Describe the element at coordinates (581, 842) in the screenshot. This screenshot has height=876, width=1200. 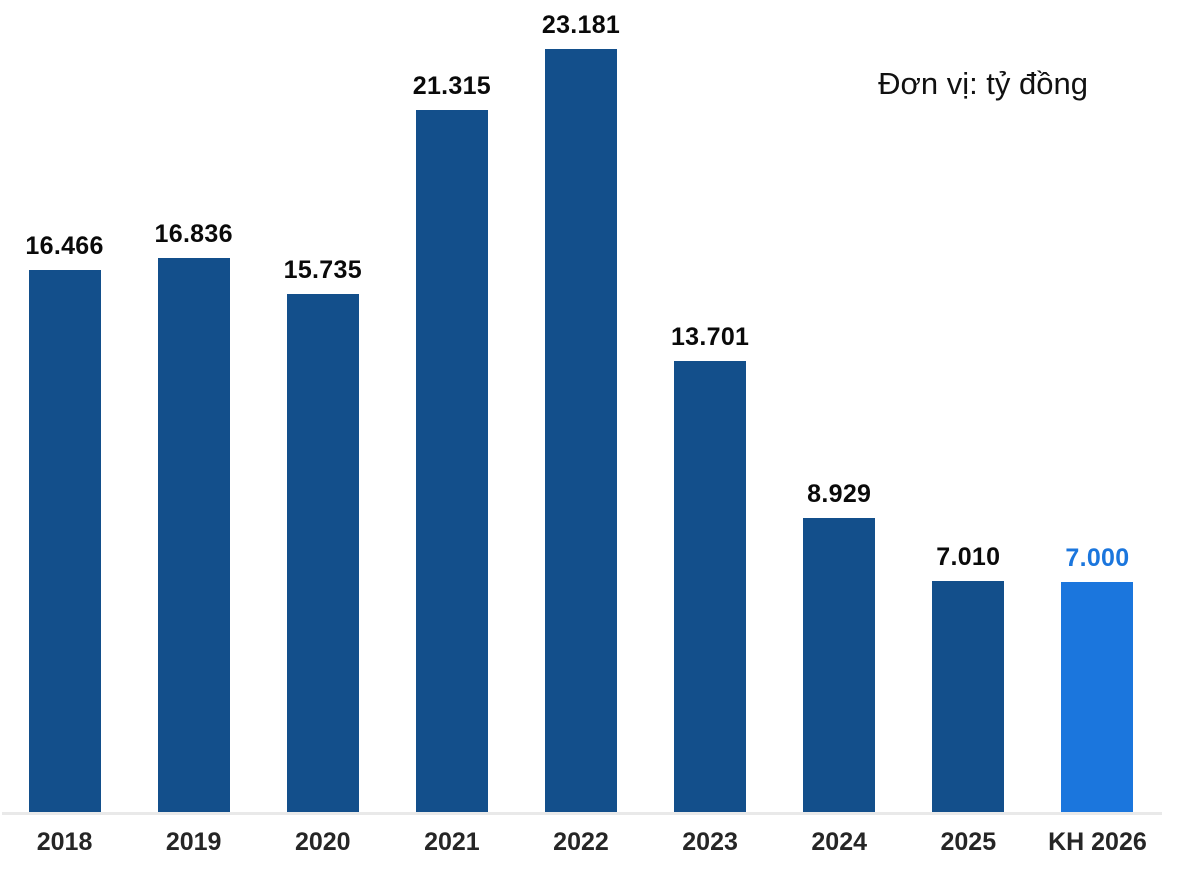
I see `x-tick-label-2022: 2022` at that location.